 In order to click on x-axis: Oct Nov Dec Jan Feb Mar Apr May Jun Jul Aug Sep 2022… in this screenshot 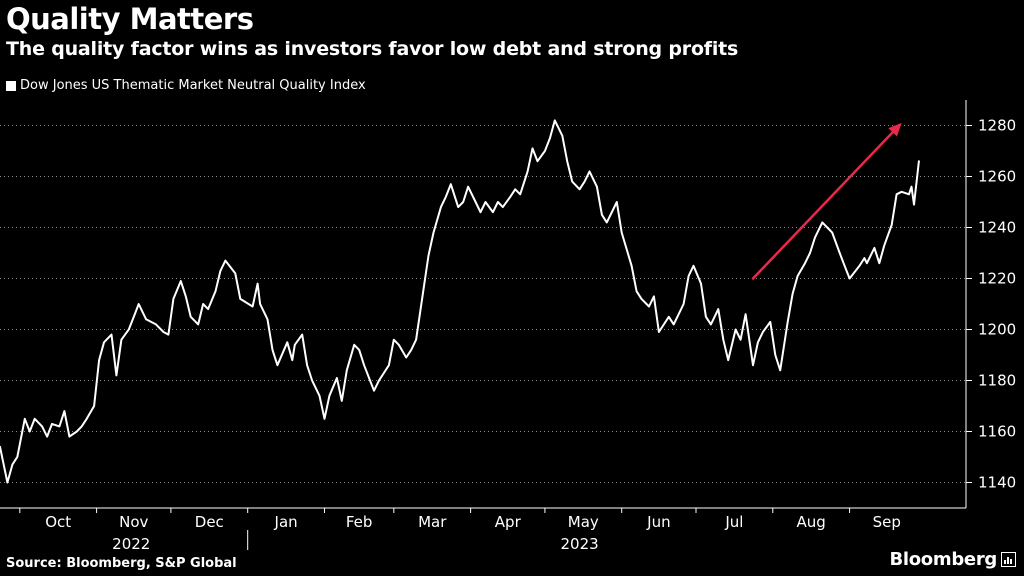, I will do `click(483, 530)`.